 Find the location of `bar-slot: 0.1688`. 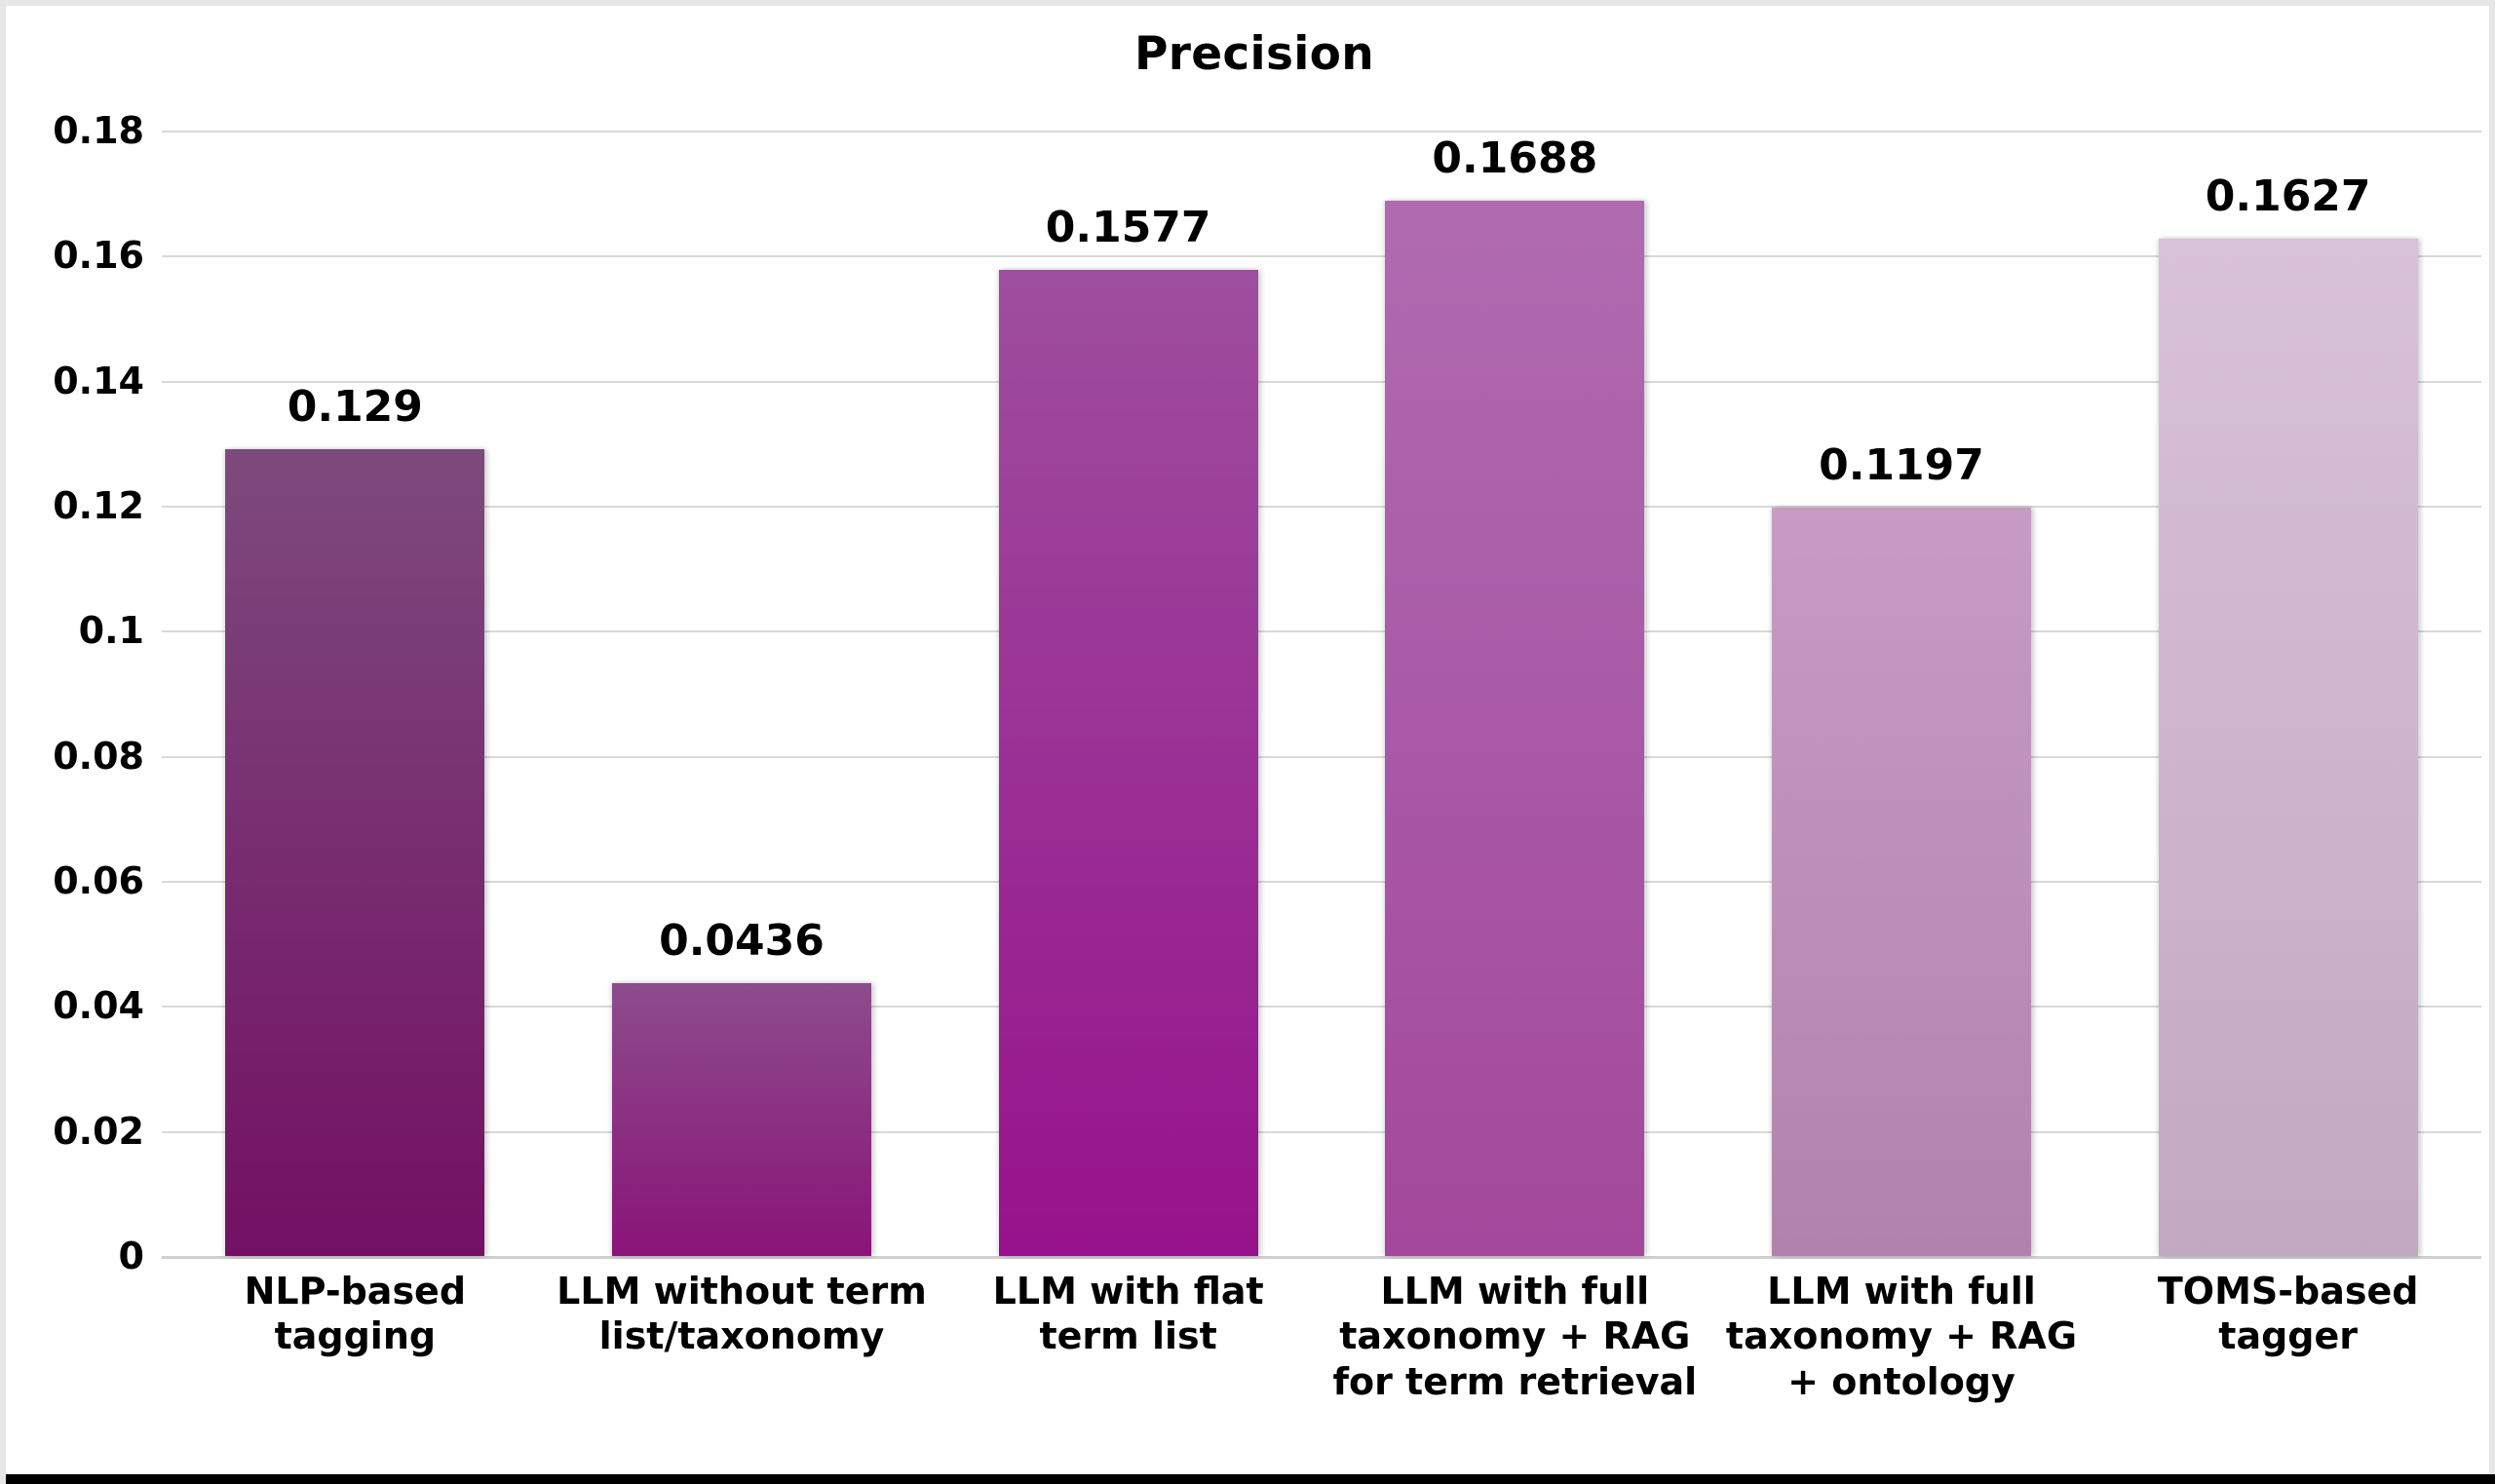

bar-slot: 0.1688 is located at coordinates (1515, 693).